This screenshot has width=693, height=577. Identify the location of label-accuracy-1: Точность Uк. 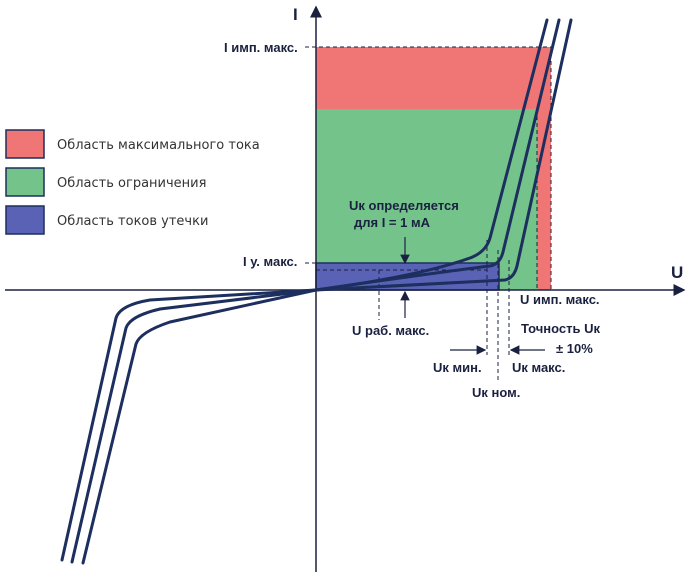
(560, 328).